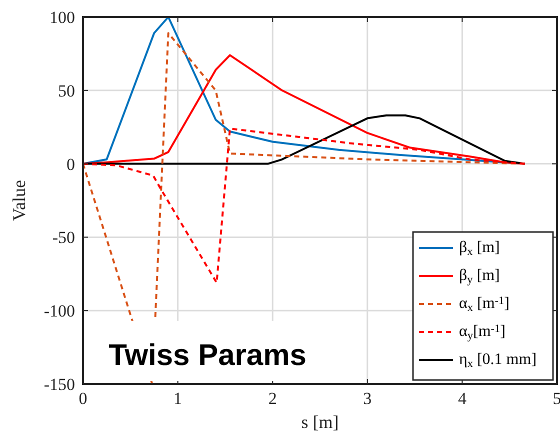 The height and width of the screenshot is (442, 560). I want to click on annotation: Twiss Params, so click(207, 355).